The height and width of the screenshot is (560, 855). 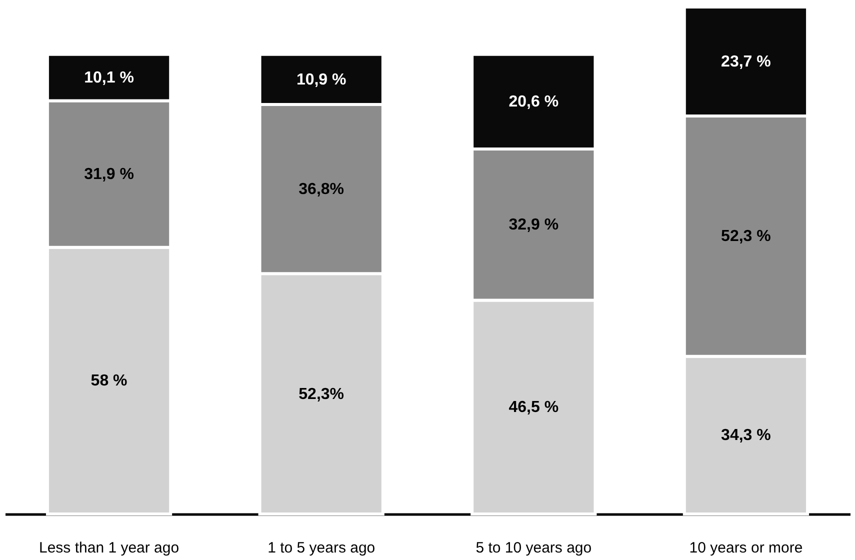 What do you see at coordinates (746, 237) in the screenshot?
I see `data-label: 52,3 %` at bounding box center [746, 237].